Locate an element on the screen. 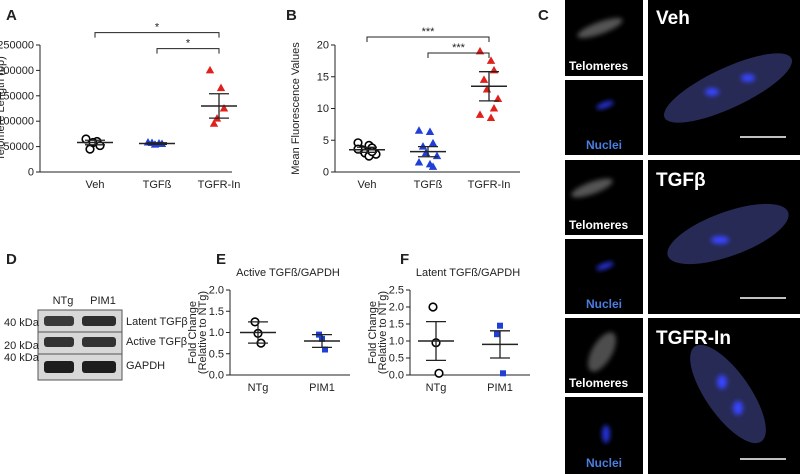 Image resolution: width=800 pixels, height=474 pixels. y-tick-label: 100000 is located at coordinates (17, 122).